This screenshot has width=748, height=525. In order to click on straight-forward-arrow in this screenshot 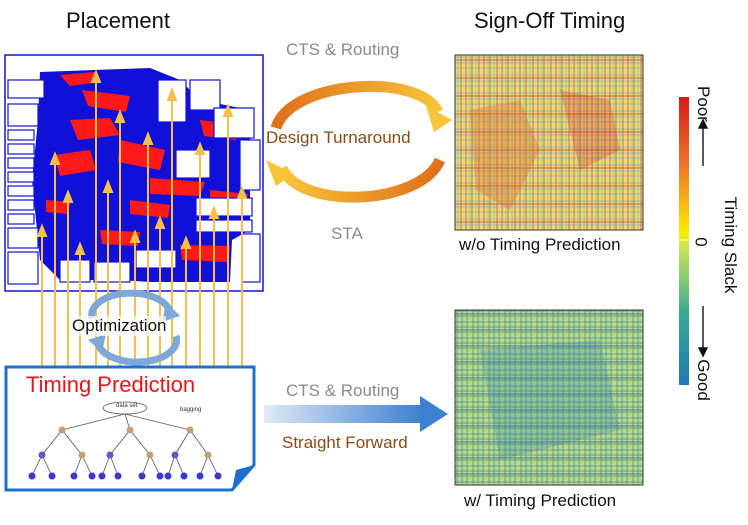, I will do `click(356, 414)`.